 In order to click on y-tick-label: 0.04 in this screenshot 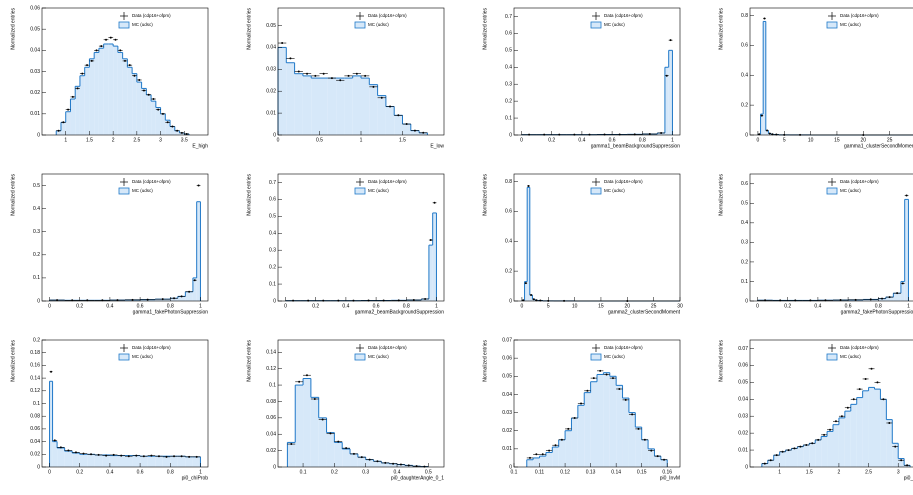, I will do `click(507, 395)`.